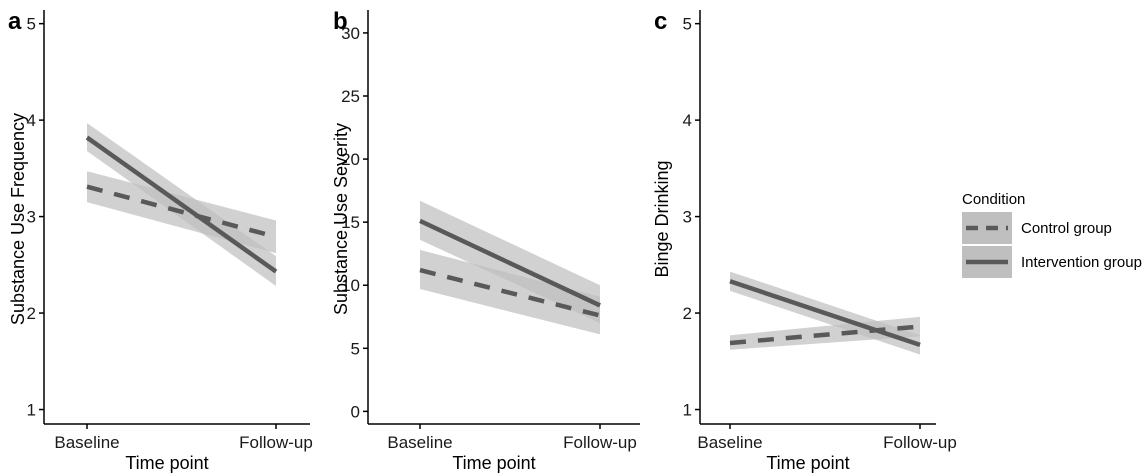 This screenshot has height=476, width=1145. I want to click on y-axis-title: Substance Use Severity, so click(341, 219).